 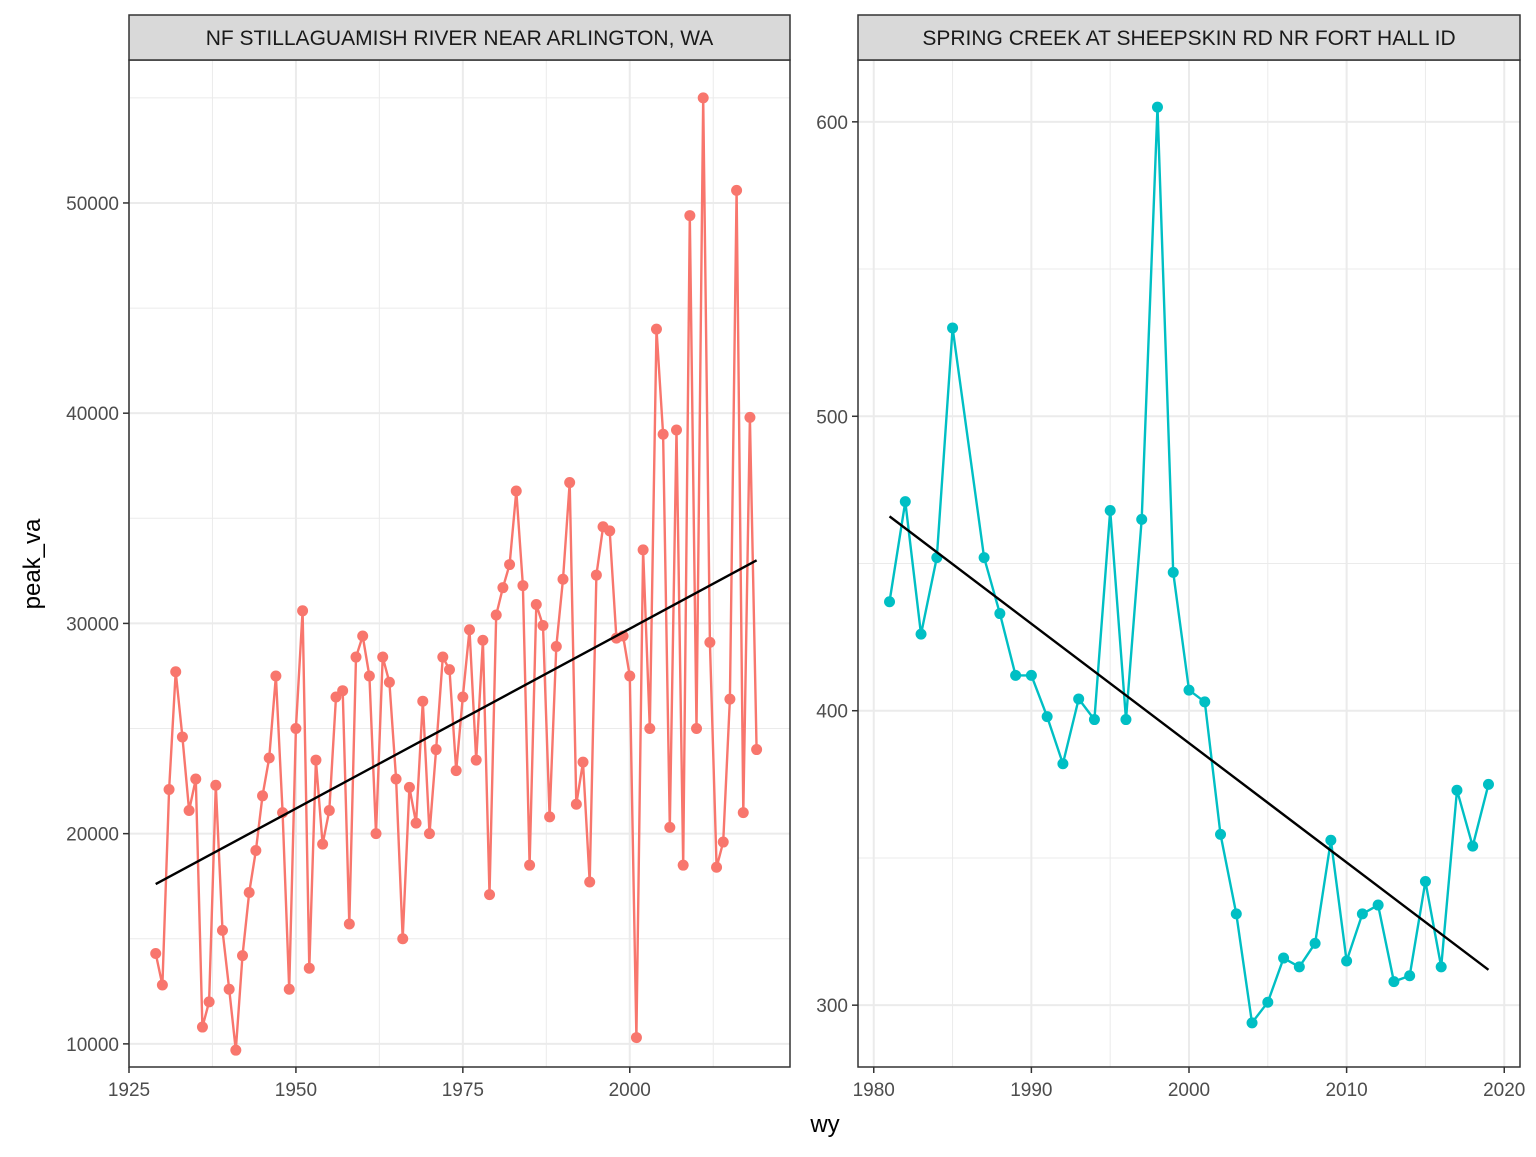 What do you see at coordinates (832, 123) in the screenshot?
I see `y-tick-label: 600` at bounding box center [832, 123].